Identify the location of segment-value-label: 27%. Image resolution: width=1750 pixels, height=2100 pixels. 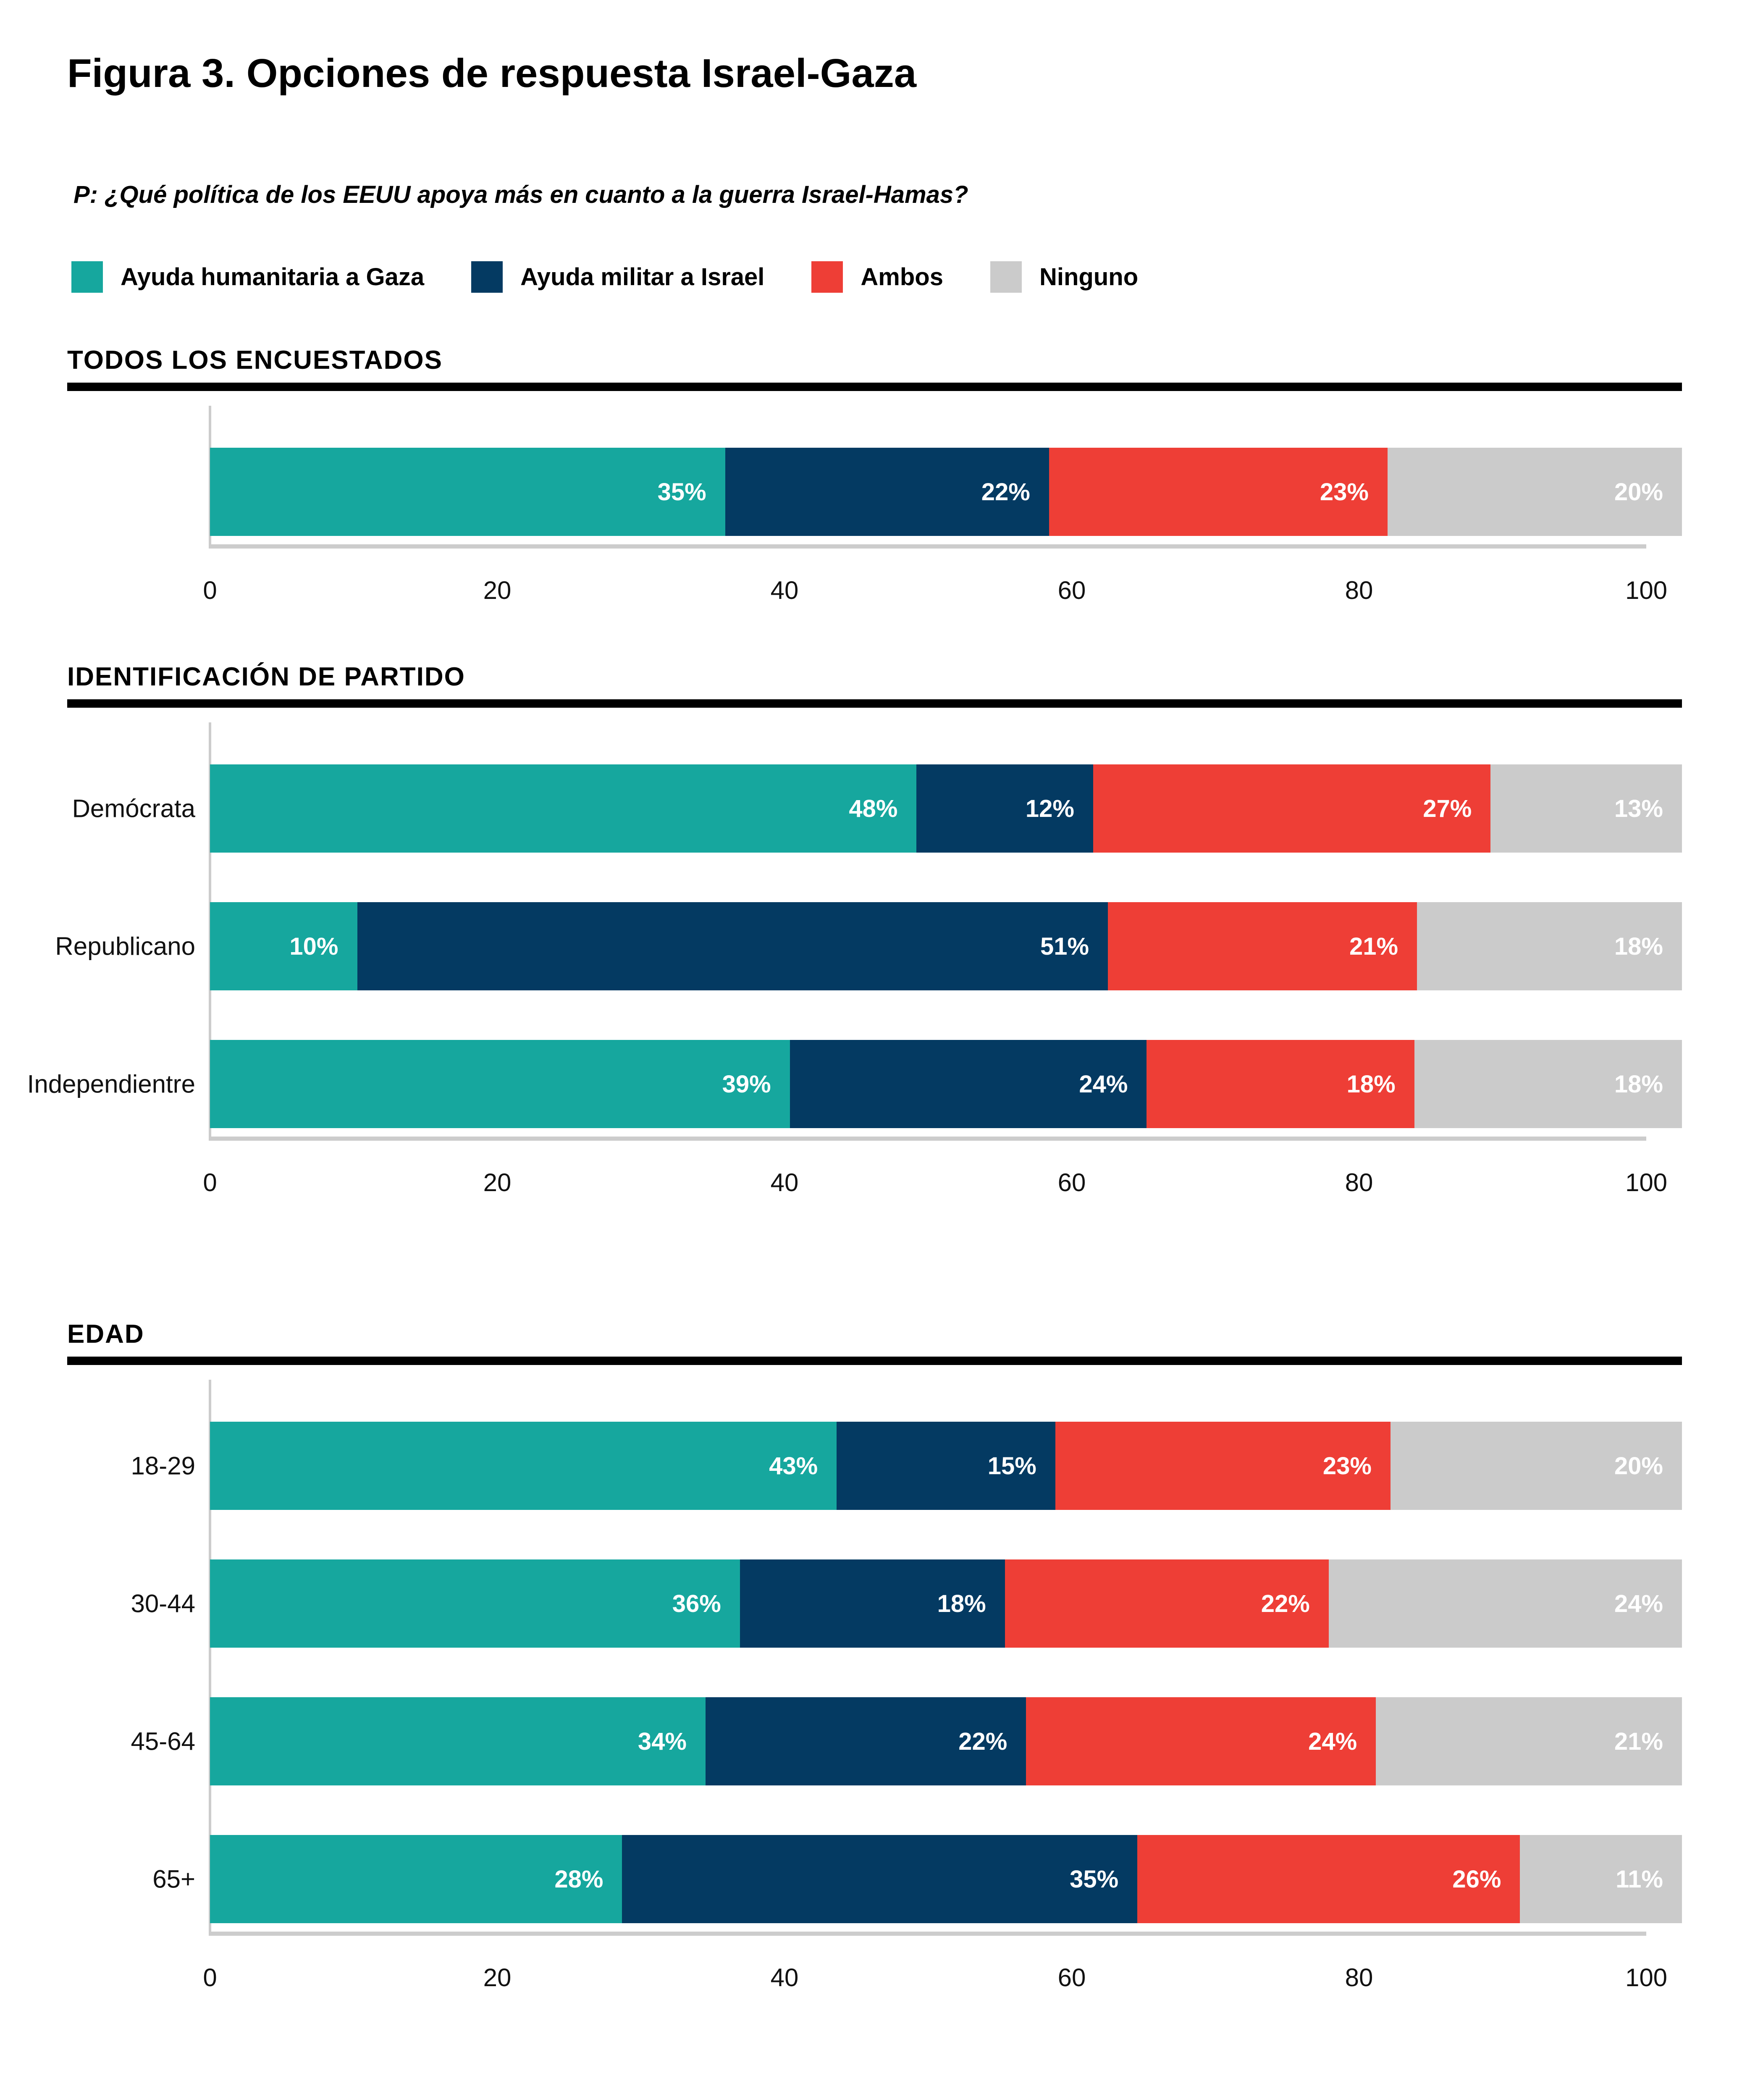
(1447, 808).